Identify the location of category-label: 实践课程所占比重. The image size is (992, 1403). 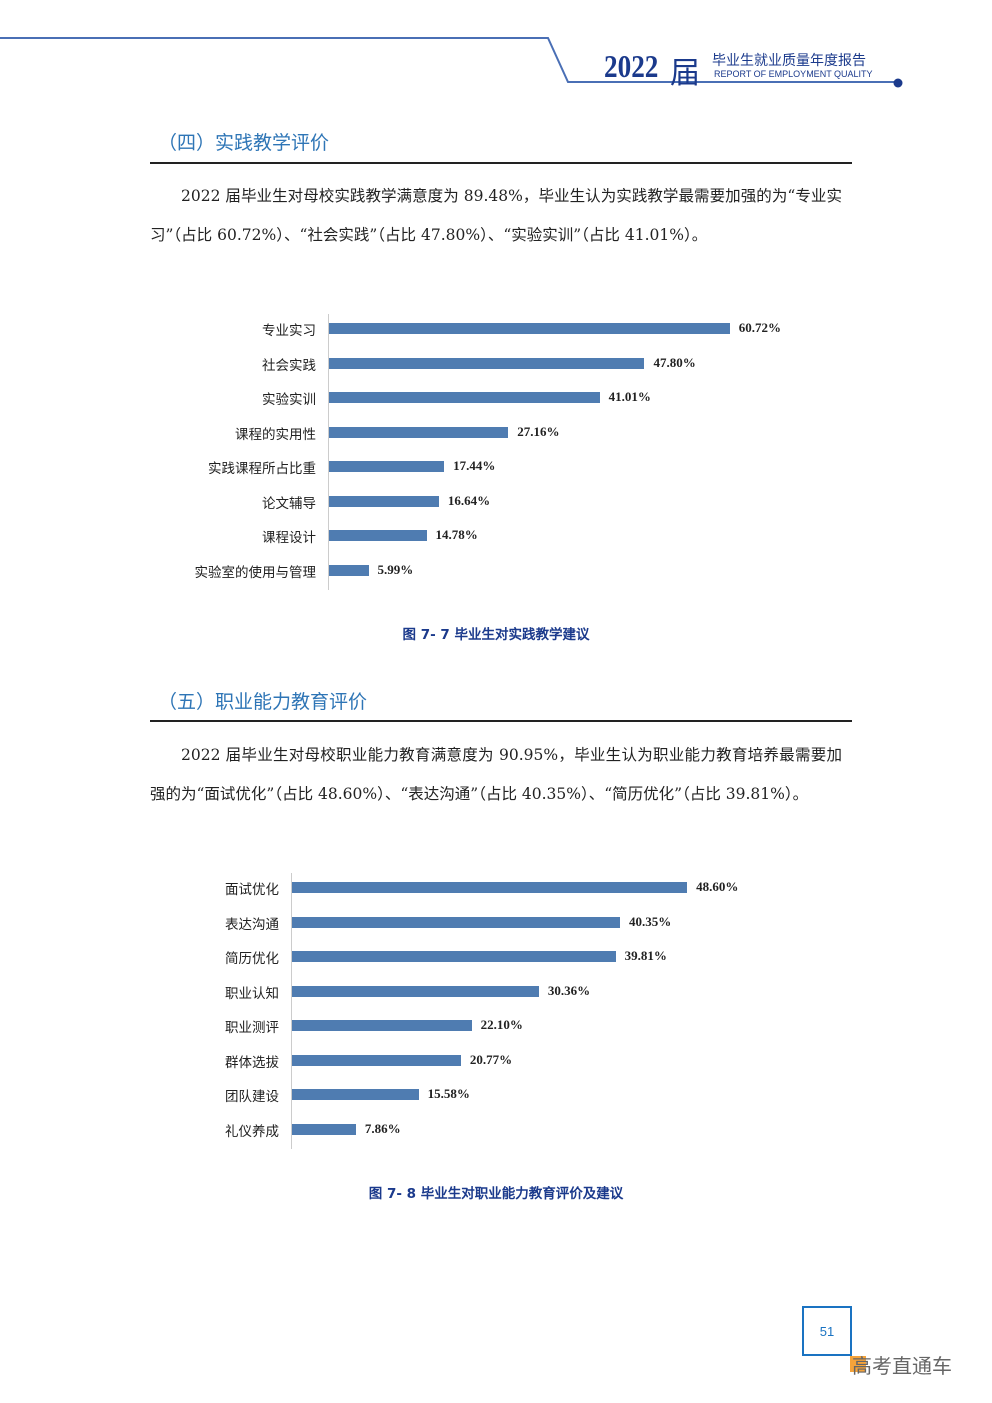
(262, 469).